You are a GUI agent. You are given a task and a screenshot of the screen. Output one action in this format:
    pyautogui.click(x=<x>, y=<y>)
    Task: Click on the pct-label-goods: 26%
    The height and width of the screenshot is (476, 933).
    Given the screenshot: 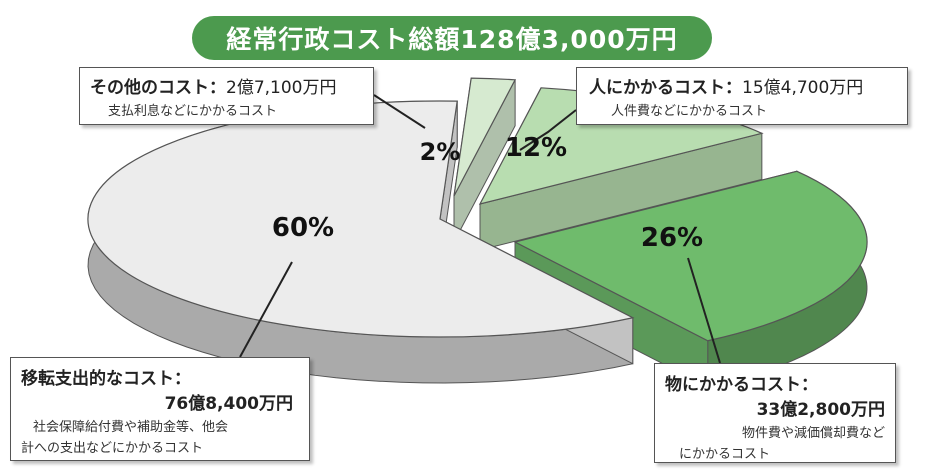 What is the action you would take?
    pyautogui.click(x=672, y=238)
    